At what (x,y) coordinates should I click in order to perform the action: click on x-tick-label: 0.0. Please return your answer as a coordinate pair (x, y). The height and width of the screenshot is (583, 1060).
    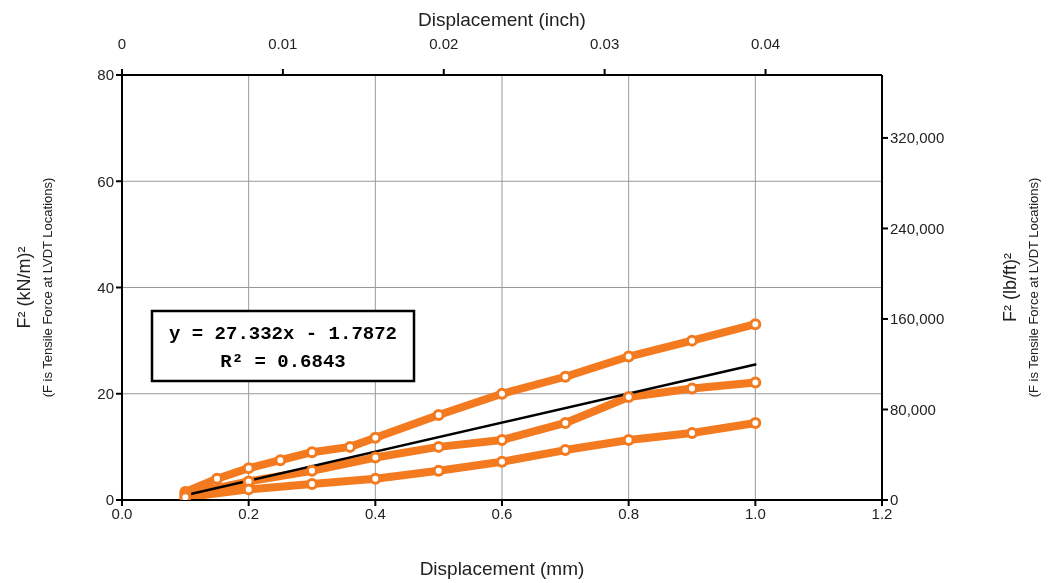
    Looking at the image, I should click on (122, 513).